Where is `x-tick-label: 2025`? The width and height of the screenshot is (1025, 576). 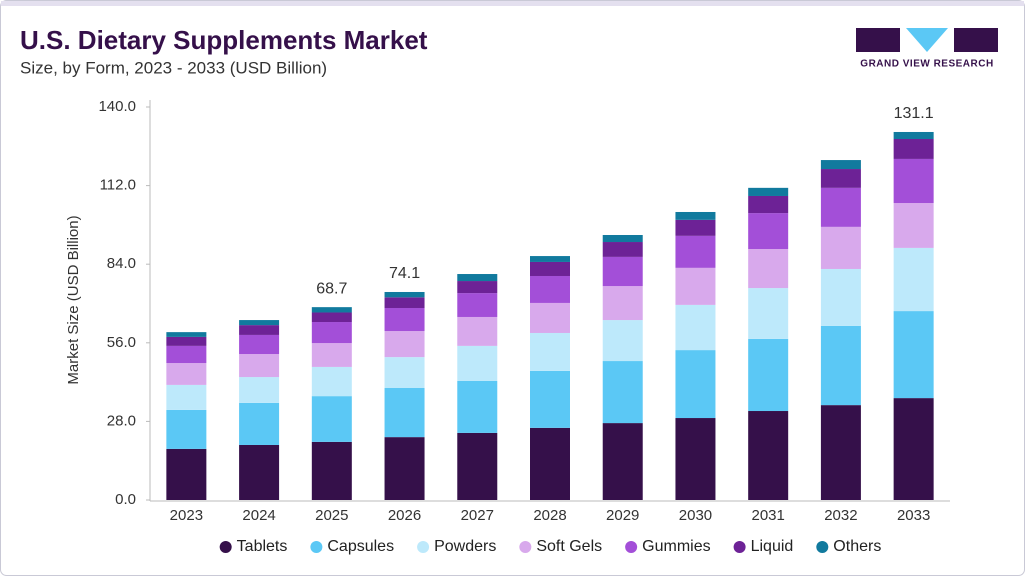
x-tick-label: 2025 is located at coordinates (331, 515).